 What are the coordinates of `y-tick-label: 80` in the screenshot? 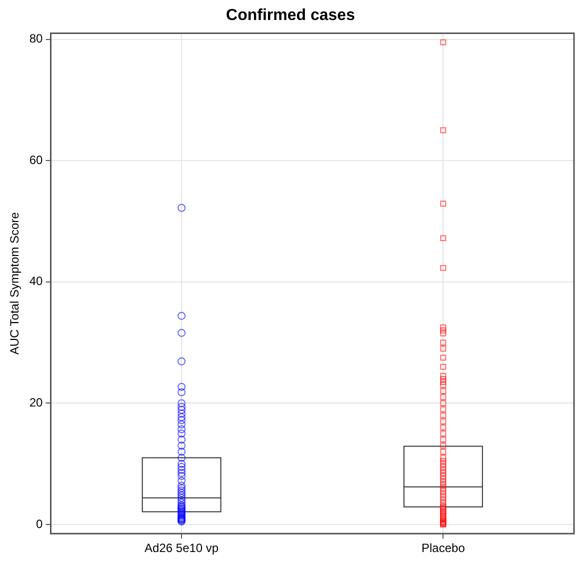 It's located at (36, 39).